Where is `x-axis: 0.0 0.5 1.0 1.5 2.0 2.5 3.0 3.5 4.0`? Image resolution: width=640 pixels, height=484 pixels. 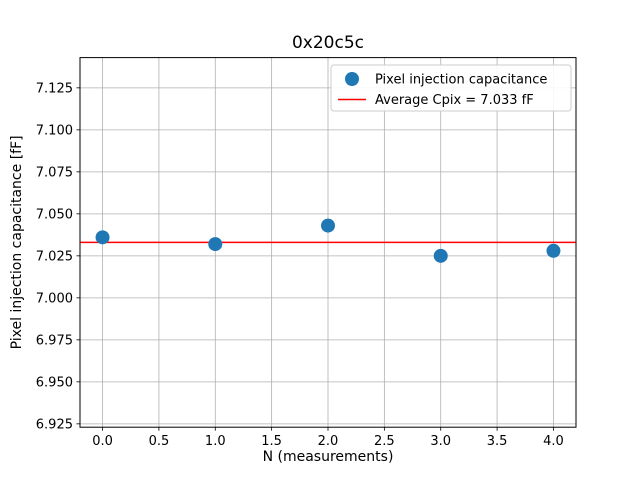 x-axis: 0.0 0.5 1.0 1.5 2.0 2.5 3.0 3.5 4.0 is located at coordinates (328, 438).